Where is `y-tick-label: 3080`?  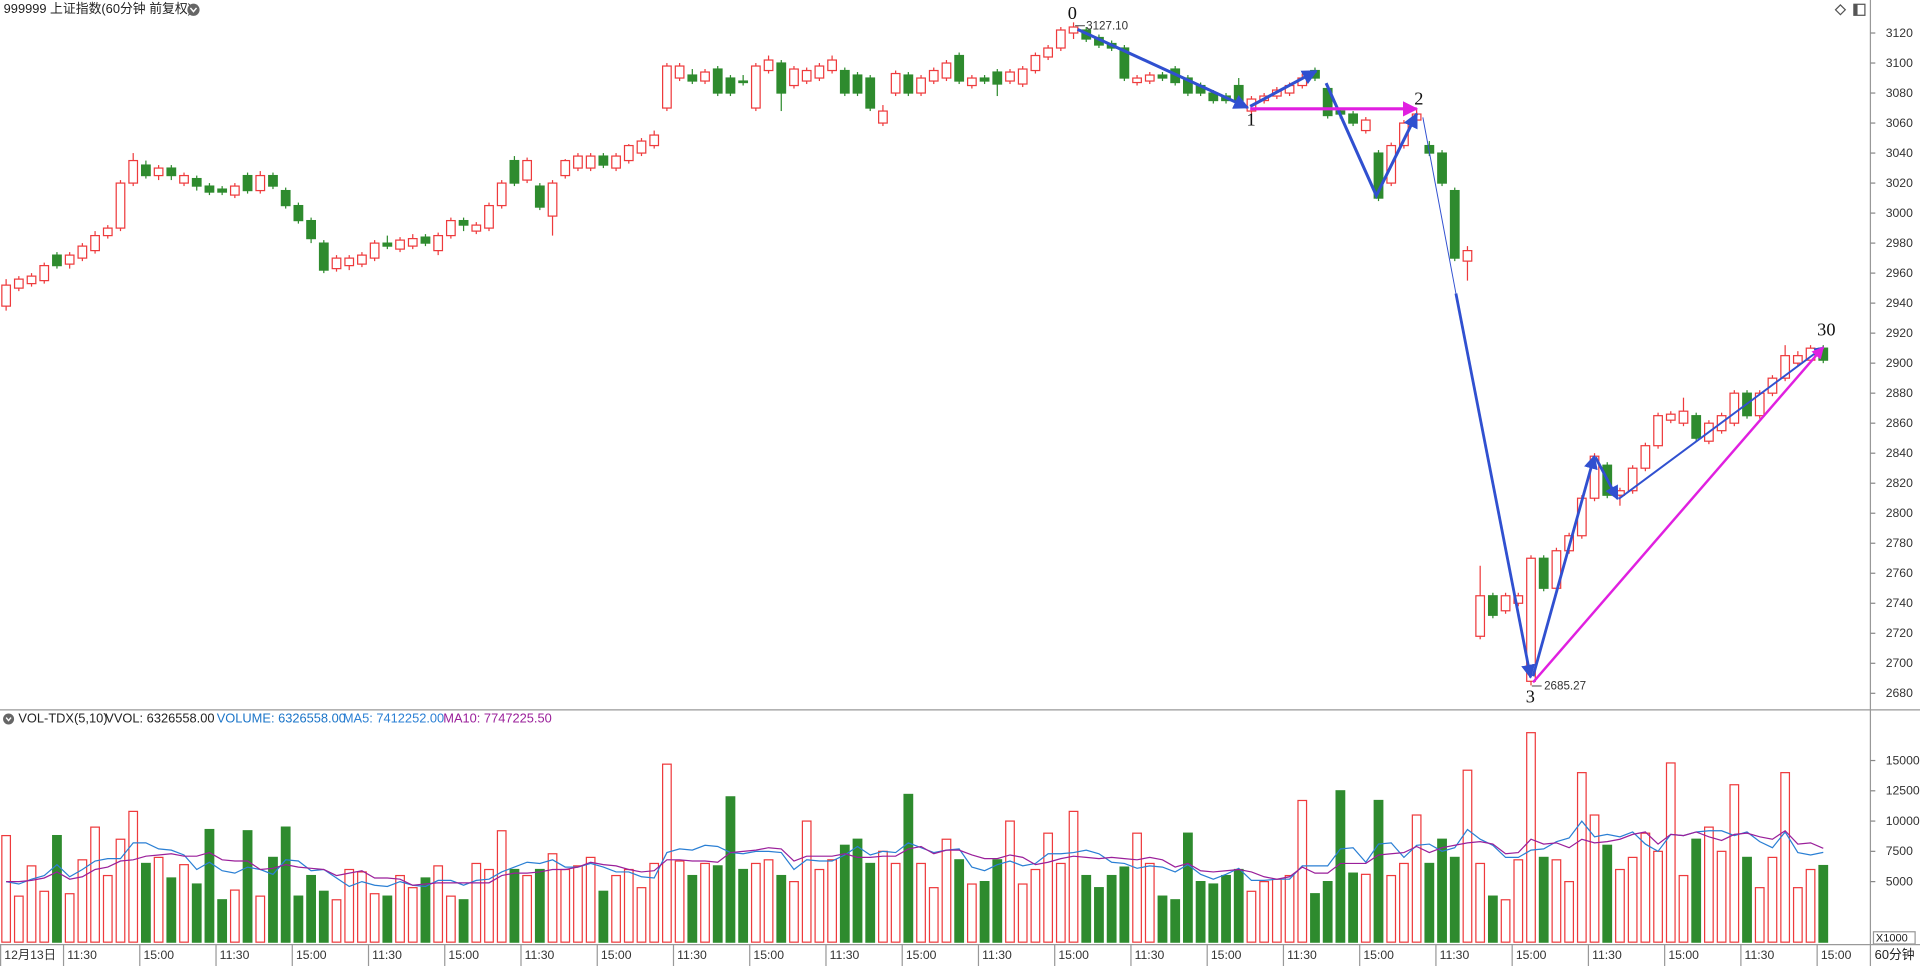 y-tick-label: 3080 is located at coordinates (1899, 93).